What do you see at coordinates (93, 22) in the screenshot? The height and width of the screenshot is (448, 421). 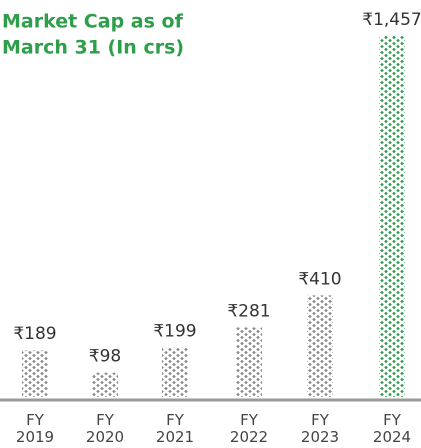 I see `chart-title: Market Cap as of` at bounding box center [93, 22].